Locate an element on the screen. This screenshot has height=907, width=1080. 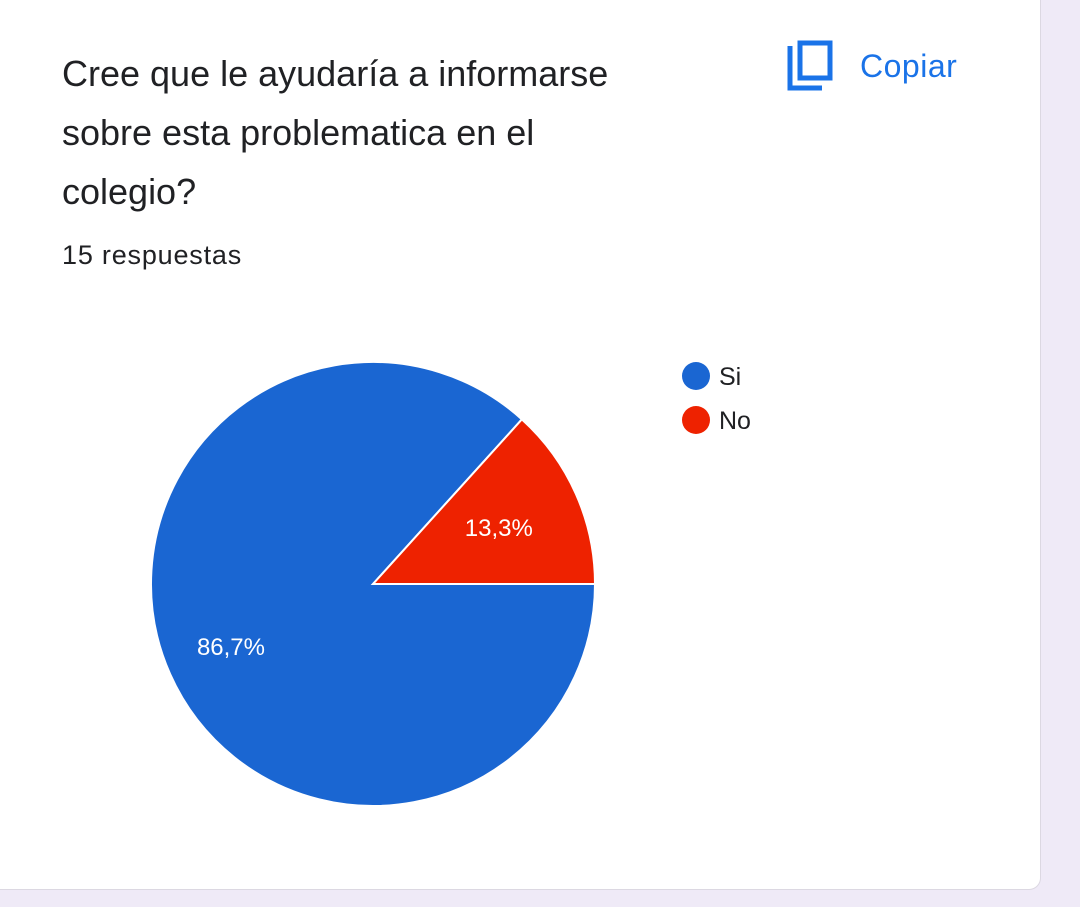
legend-item-si: Si is located at coordinates (711, 376).